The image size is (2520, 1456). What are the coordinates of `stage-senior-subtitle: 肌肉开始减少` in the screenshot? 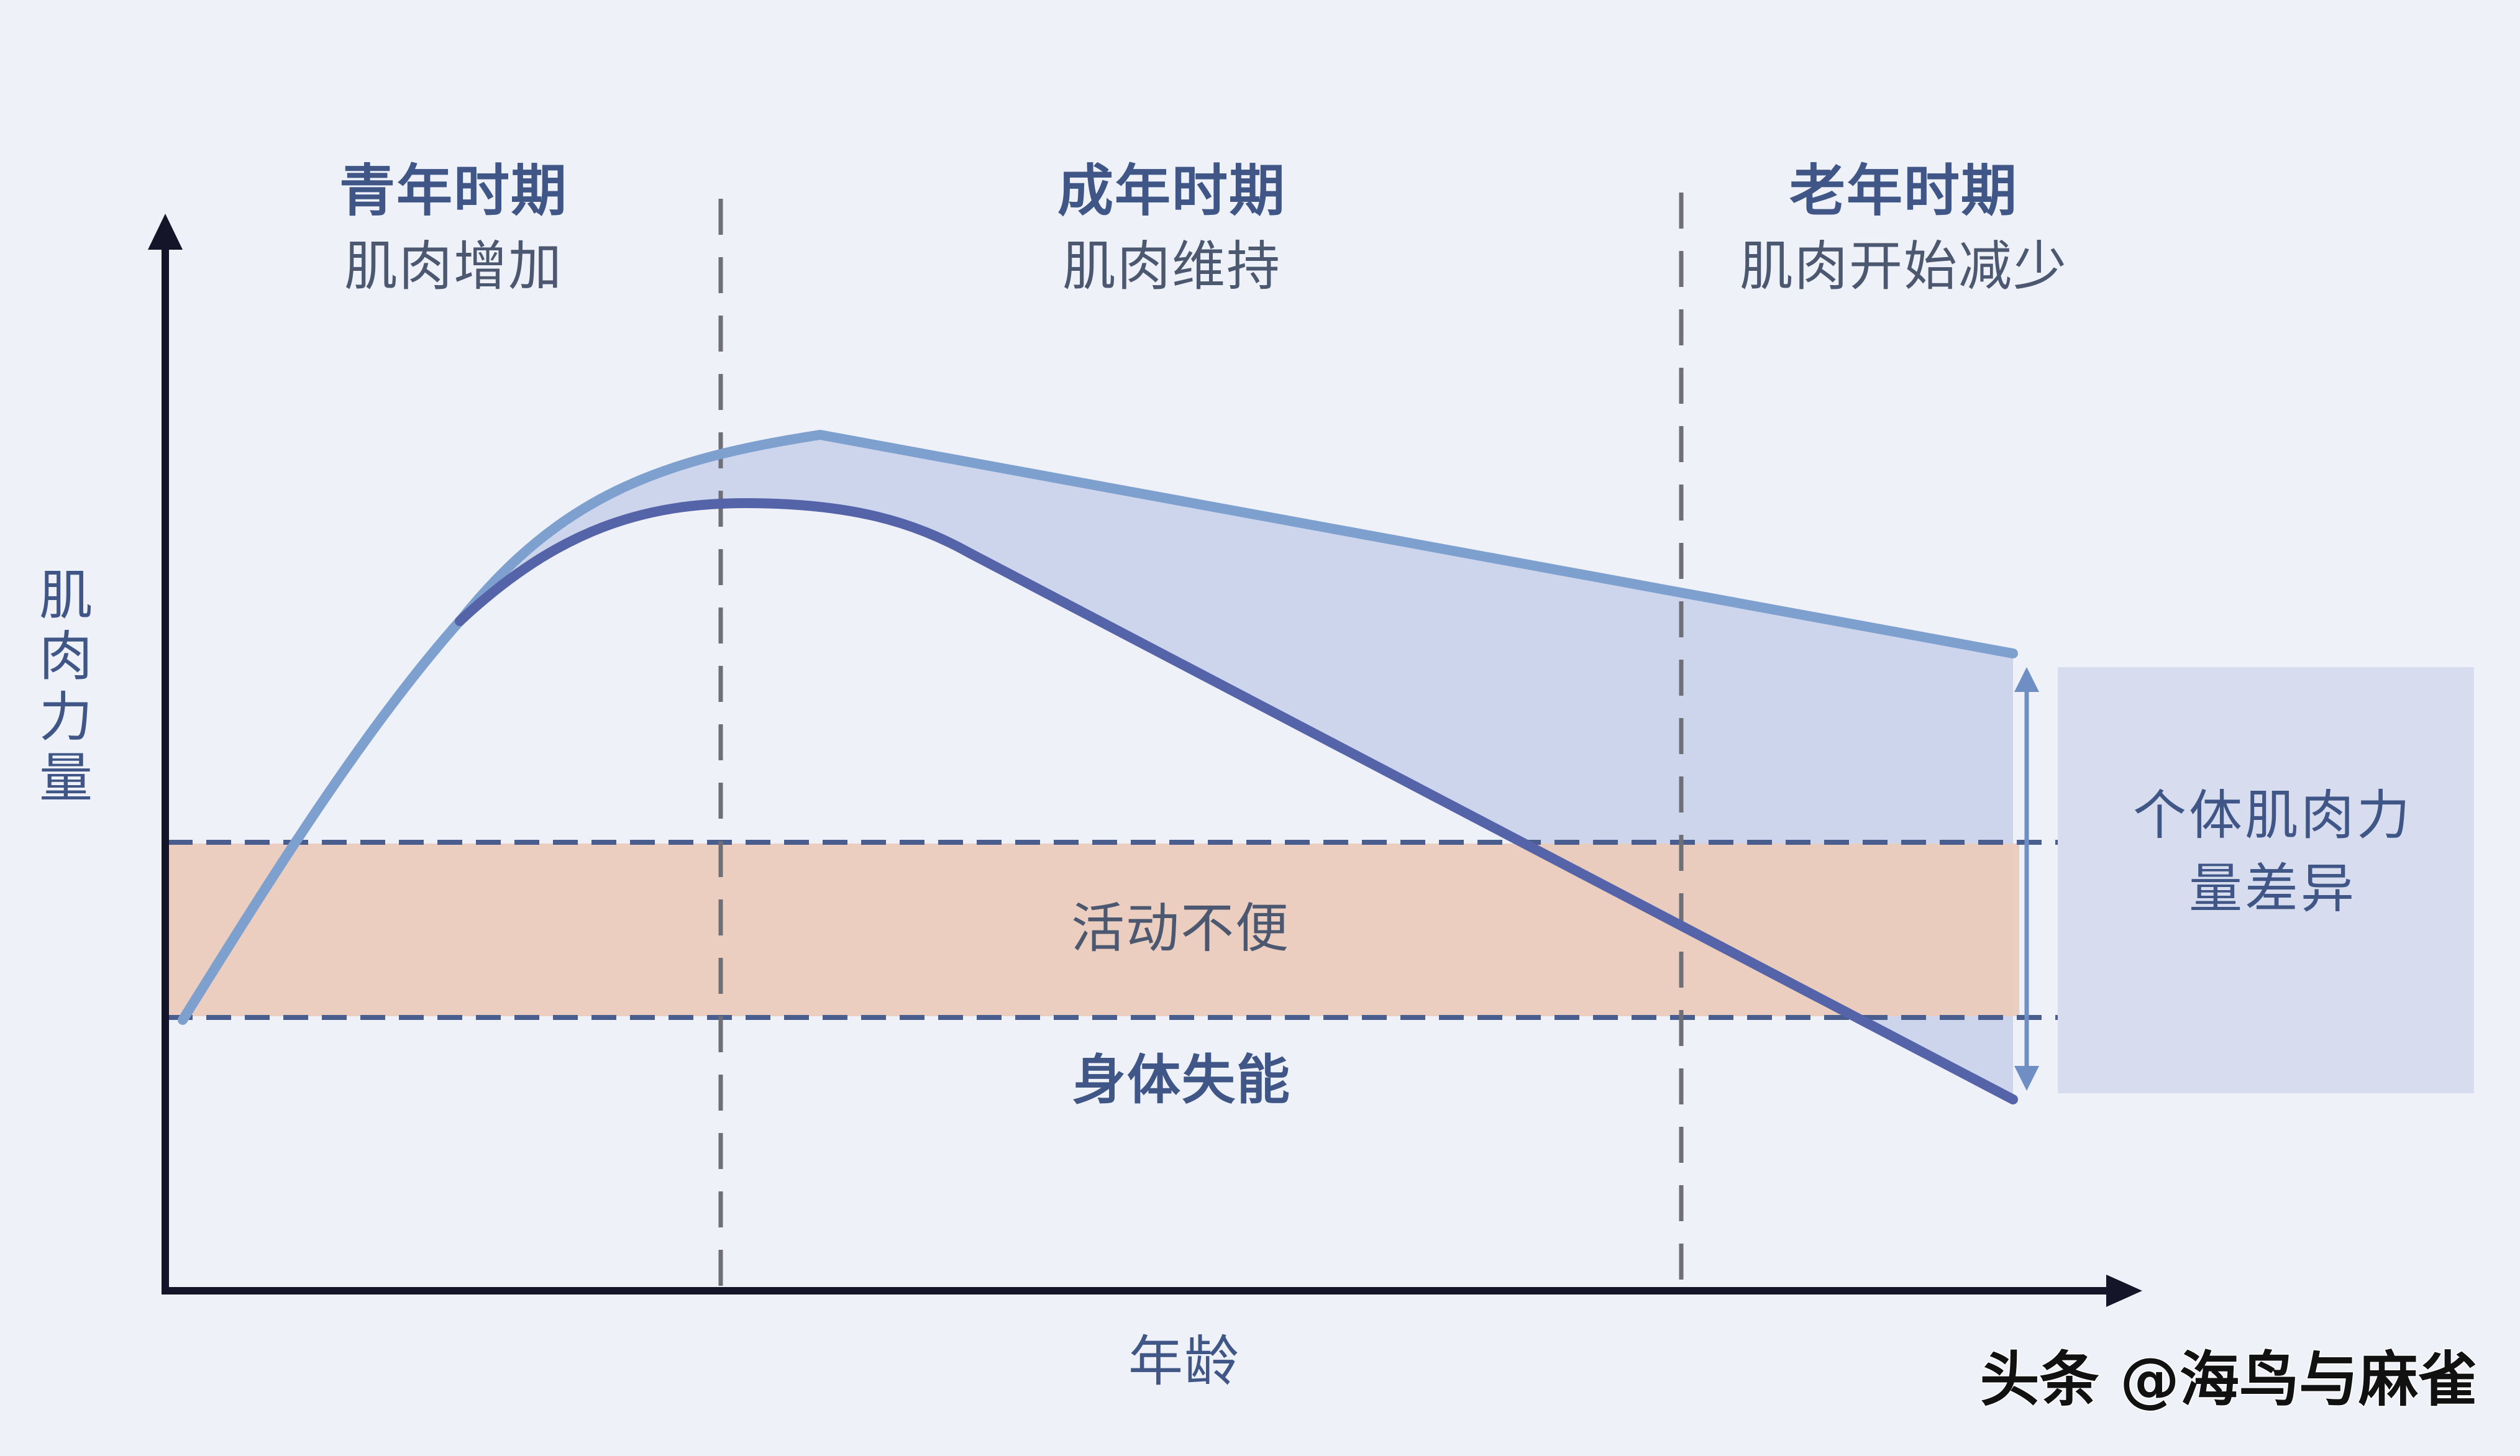 It's located at (1904, 266).